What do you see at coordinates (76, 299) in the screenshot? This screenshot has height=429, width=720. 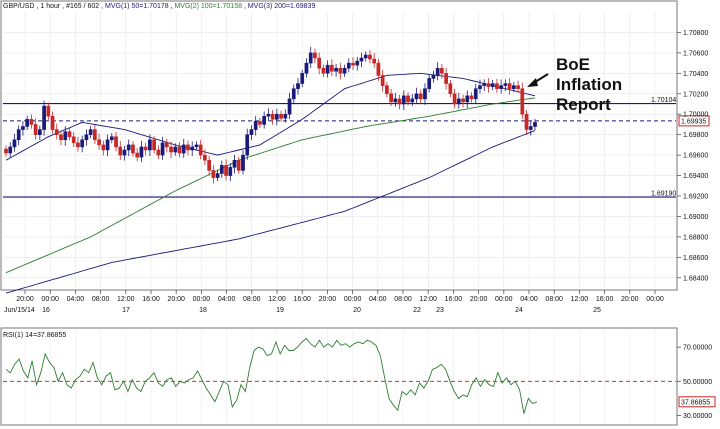 I see `time-tick-label: 04:00` at bounding box center [76, 299].